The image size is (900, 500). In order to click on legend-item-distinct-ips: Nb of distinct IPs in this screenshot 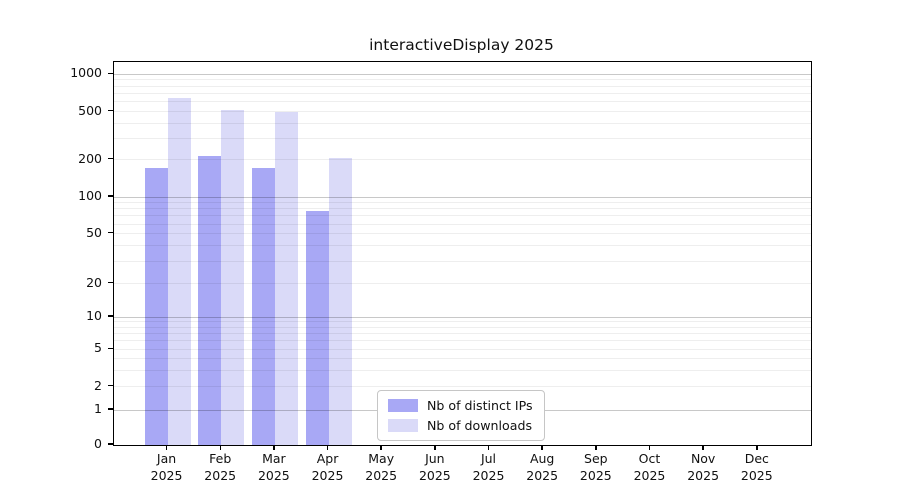, I will do `click(460, 405)`.